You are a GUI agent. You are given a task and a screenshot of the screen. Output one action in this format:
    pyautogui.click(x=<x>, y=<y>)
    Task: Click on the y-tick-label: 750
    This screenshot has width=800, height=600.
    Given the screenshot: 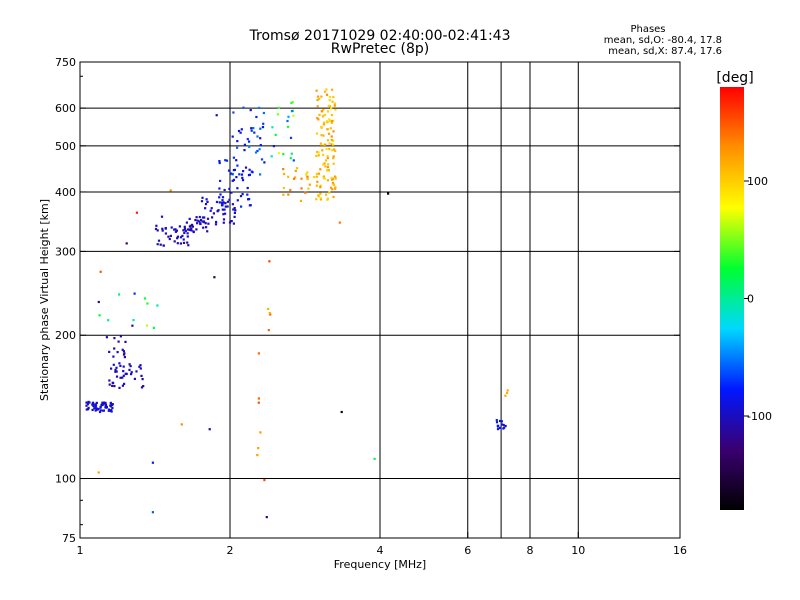 What is the action you would take?
    pyautogui.click(x=65, y=62)
    